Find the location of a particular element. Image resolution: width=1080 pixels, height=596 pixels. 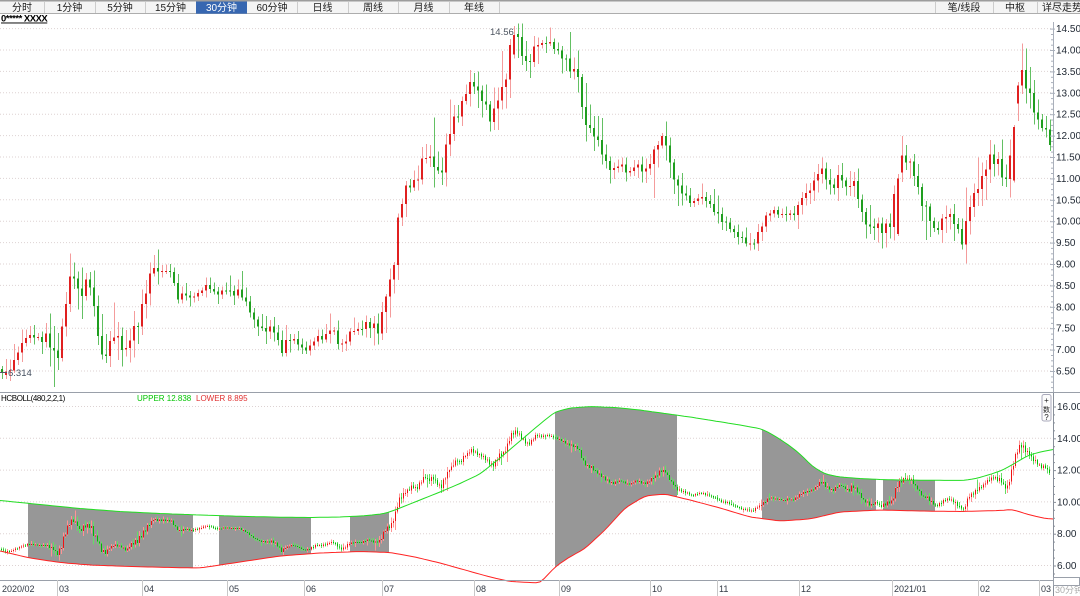

svg-text: 13.00 is located at coordinates (1068, 93).